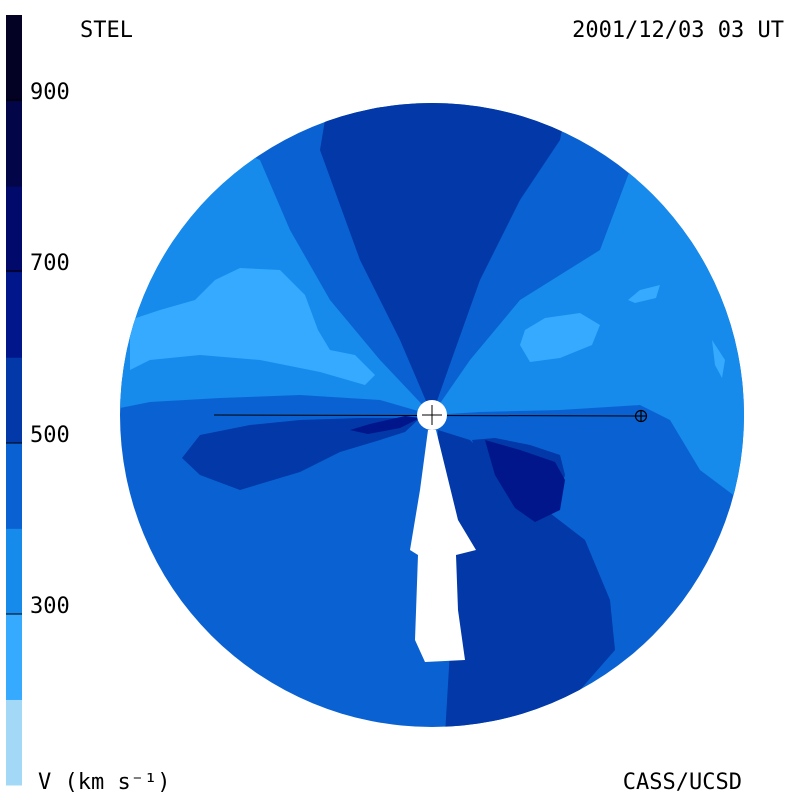 The image size is (800, 800). I want to click on colorbar-tick-label: 900, so click(50, 92).